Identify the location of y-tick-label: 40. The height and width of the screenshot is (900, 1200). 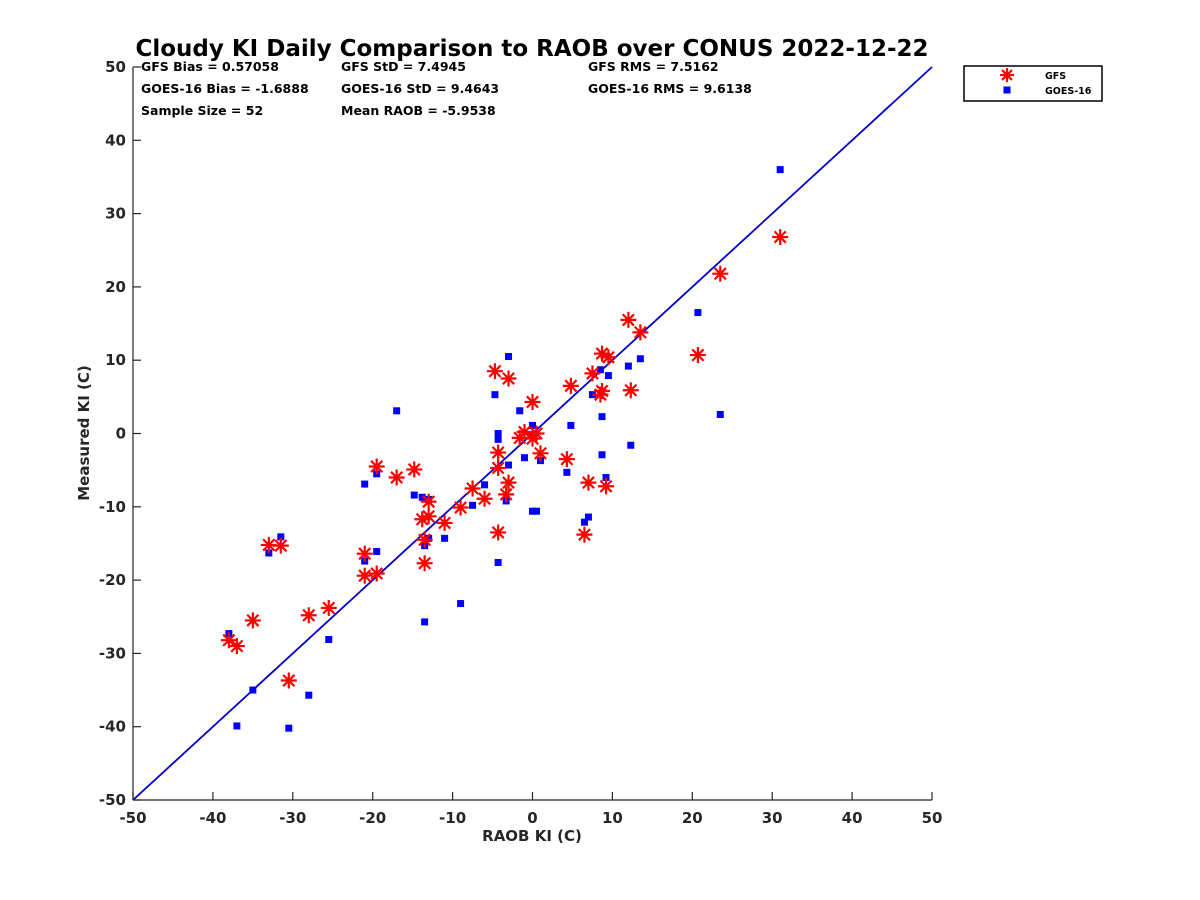
(115, 140).